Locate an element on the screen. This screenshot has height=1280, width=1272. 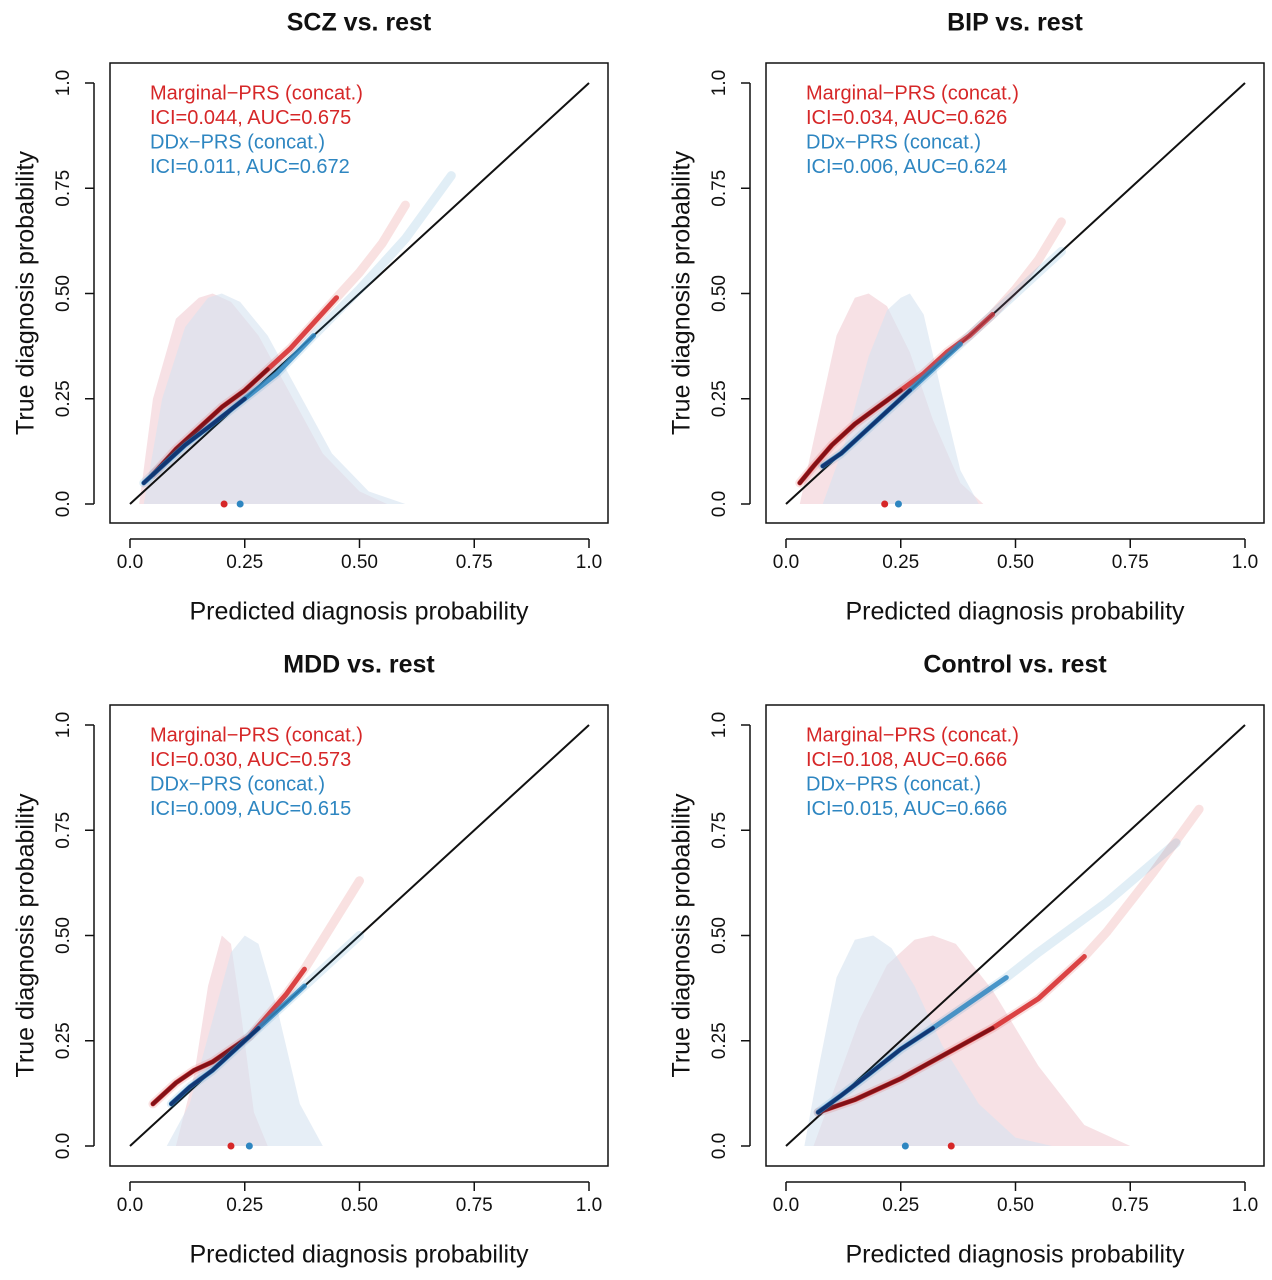
panel-title: SCZ vs. rest is located at coordinates (359, 23).